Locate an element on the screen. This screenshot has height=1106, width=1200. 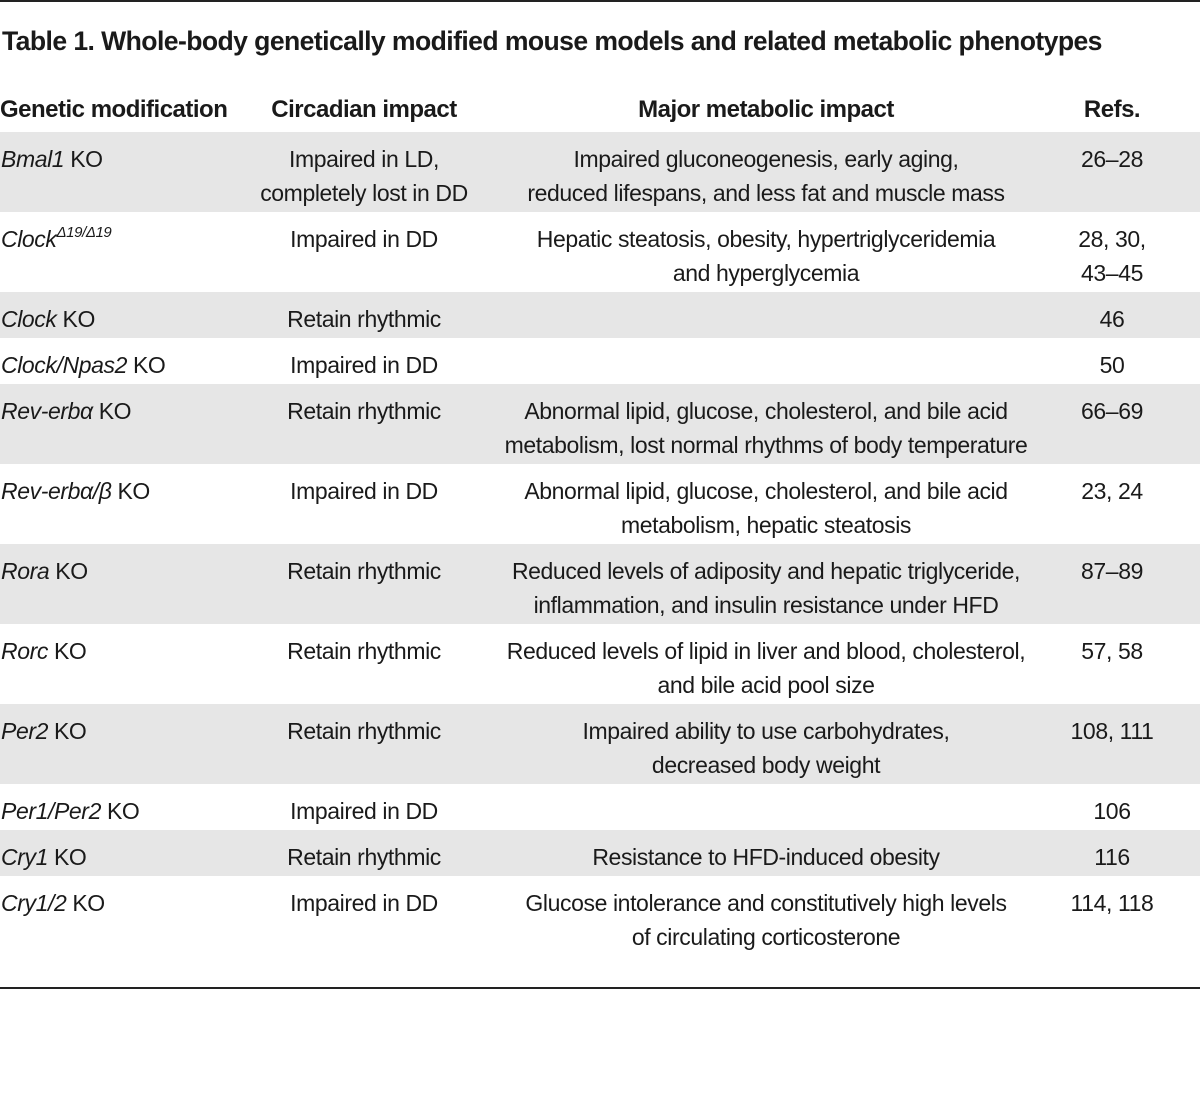
cell-refs: 23, 24 is located at coordinates (1112, 491).